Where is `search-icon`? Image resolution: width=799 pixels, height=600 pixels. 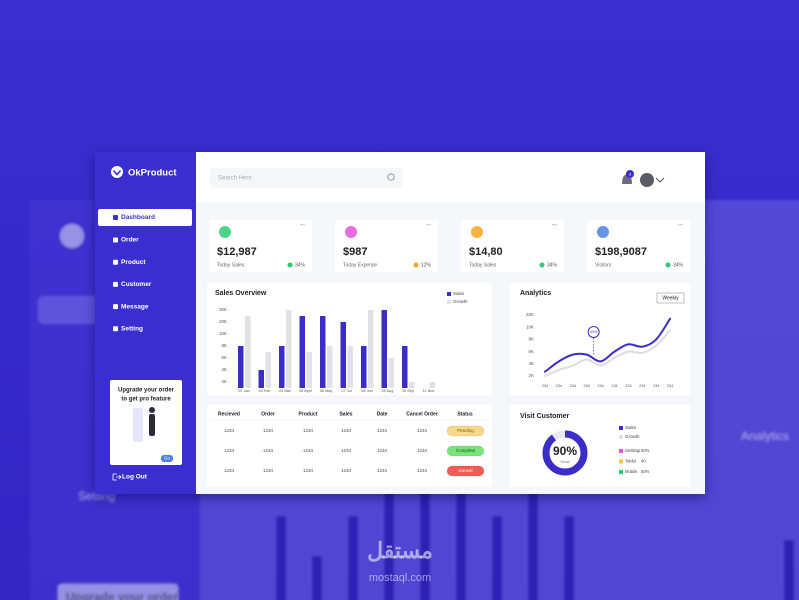
search-icon is located at coordinates (391, 177).